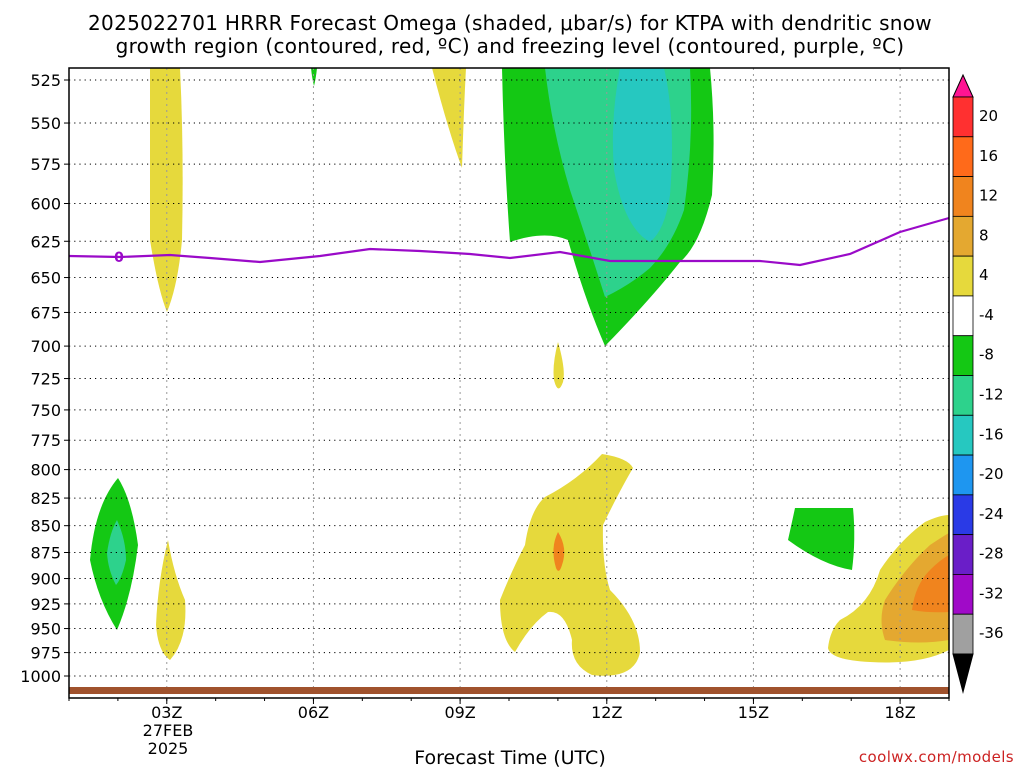 The image size is (1024, 768). What do you see at coordinates (166, 712) in the screenshot?
I see `x-tick-label: 03Z` at bounding box center [166, 712].